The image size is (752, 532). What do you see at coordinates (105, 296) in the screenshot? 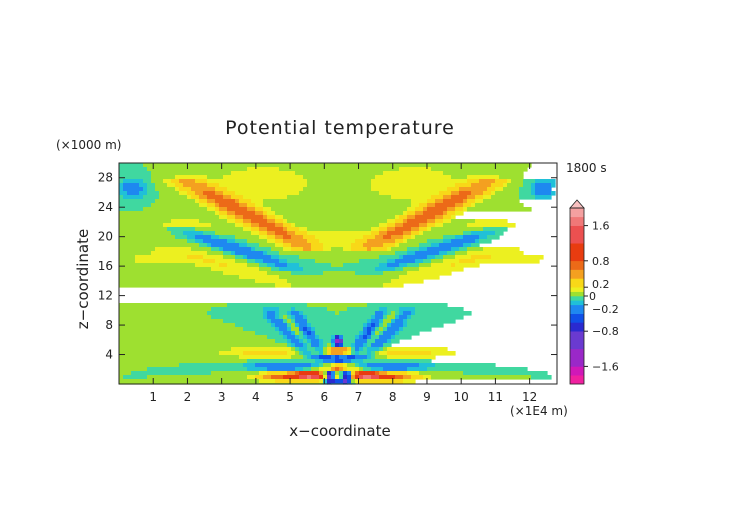
I see `y-tick-label: 12` at bounding box center [105, 296].